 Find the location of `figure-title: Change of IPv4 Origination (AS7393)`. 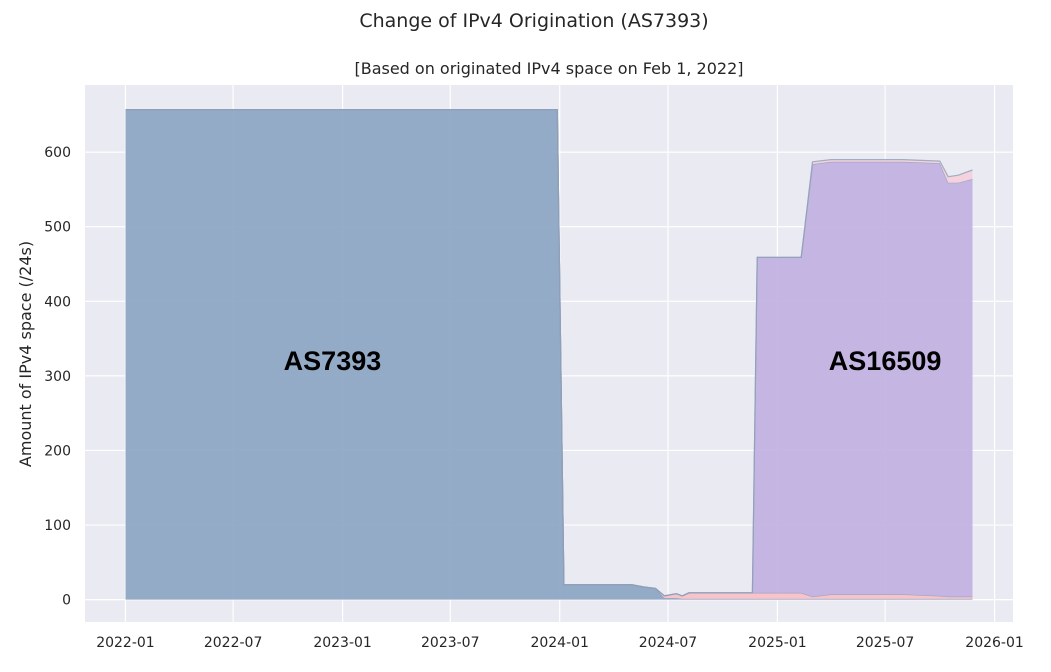

figure-title: Change of IPv4 Origination (AS7393) is located at coordinates (534, 21).